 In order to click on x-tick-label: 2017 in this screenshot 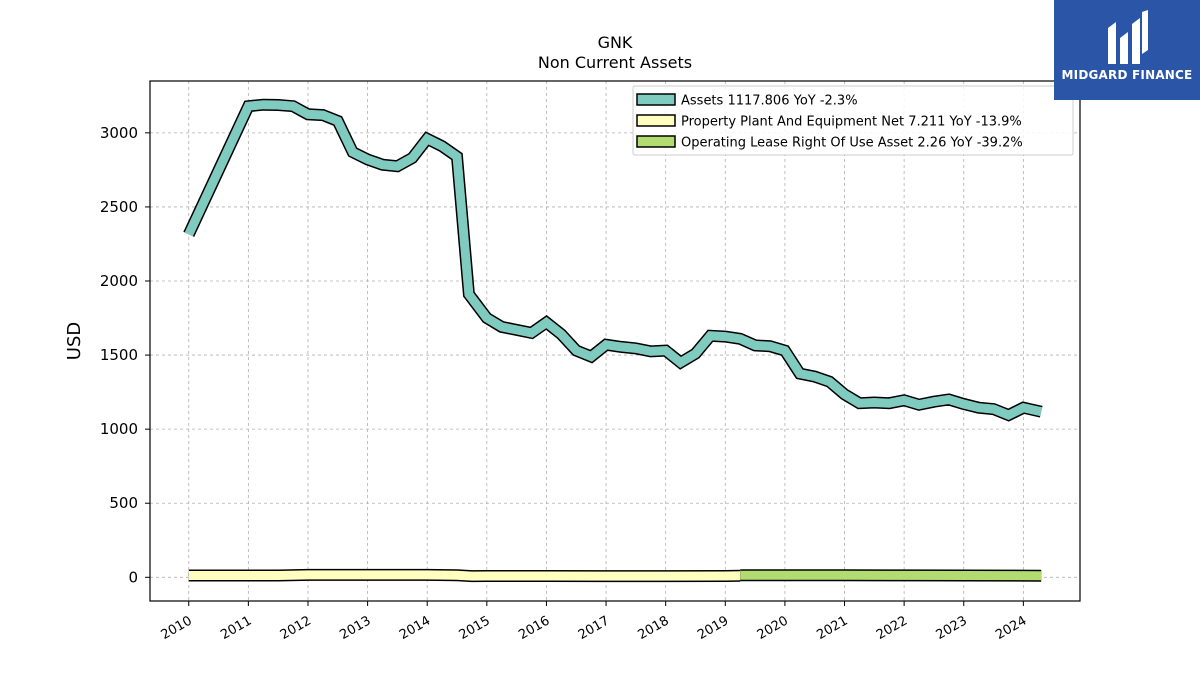, I will do `click(594, 628)`.